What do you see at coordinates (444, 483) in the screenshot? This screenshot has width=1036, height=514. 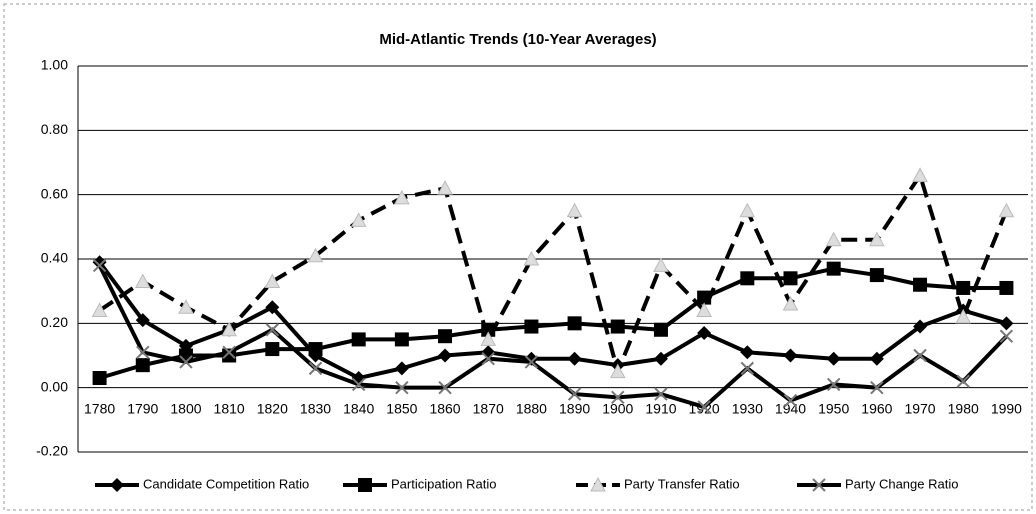 I see `legend-label: Participation Ratio` at bounding box center [444, 483].